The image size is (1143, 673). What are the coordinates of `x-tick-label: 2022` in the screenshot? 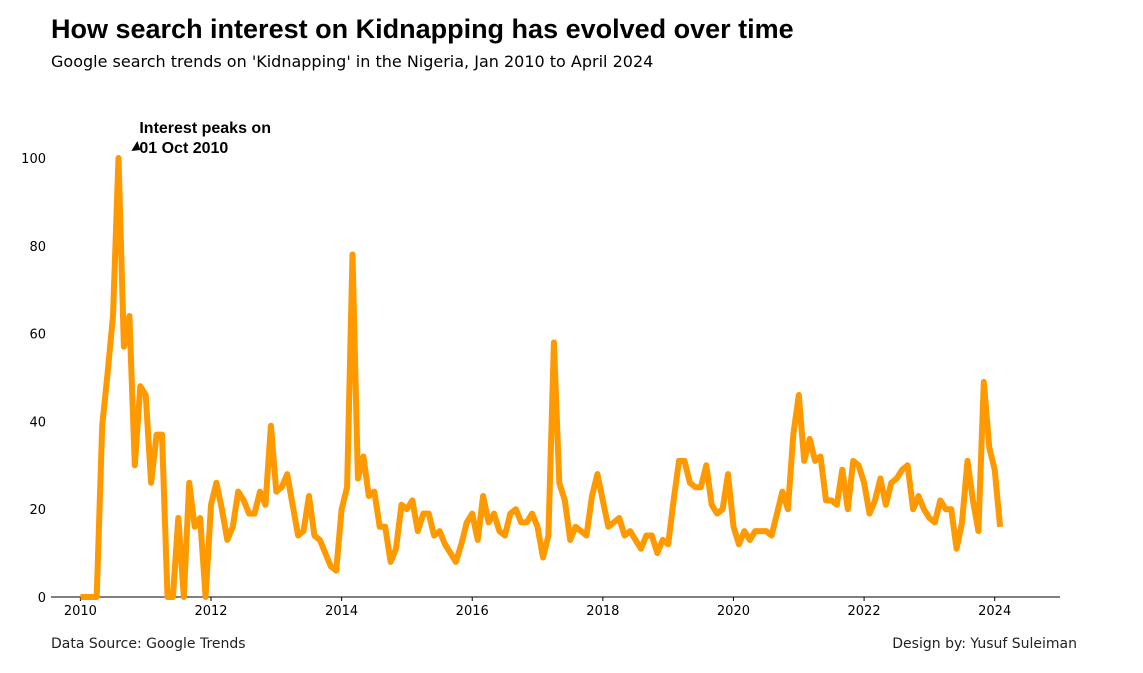 It's located at (864, 611).